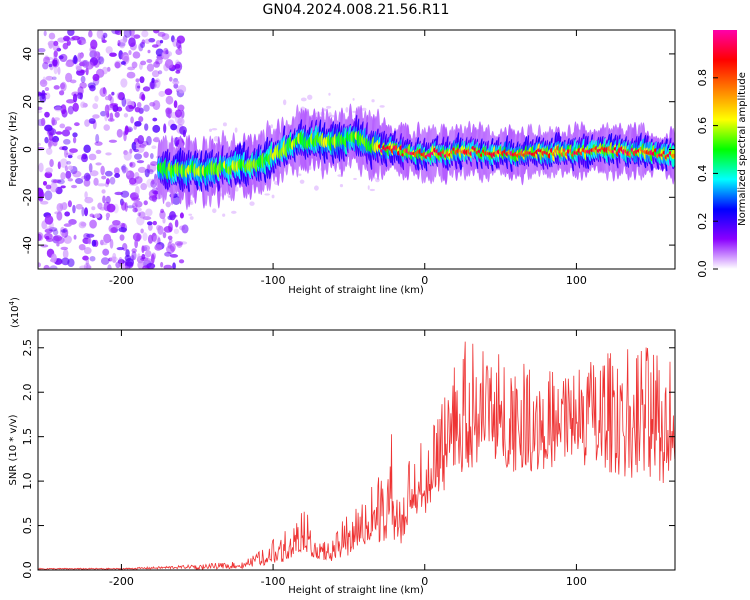  Describe the element at coordinates (702, 78) in the screenshot. I see `colorbar-tick-label: 0.8` at that location.